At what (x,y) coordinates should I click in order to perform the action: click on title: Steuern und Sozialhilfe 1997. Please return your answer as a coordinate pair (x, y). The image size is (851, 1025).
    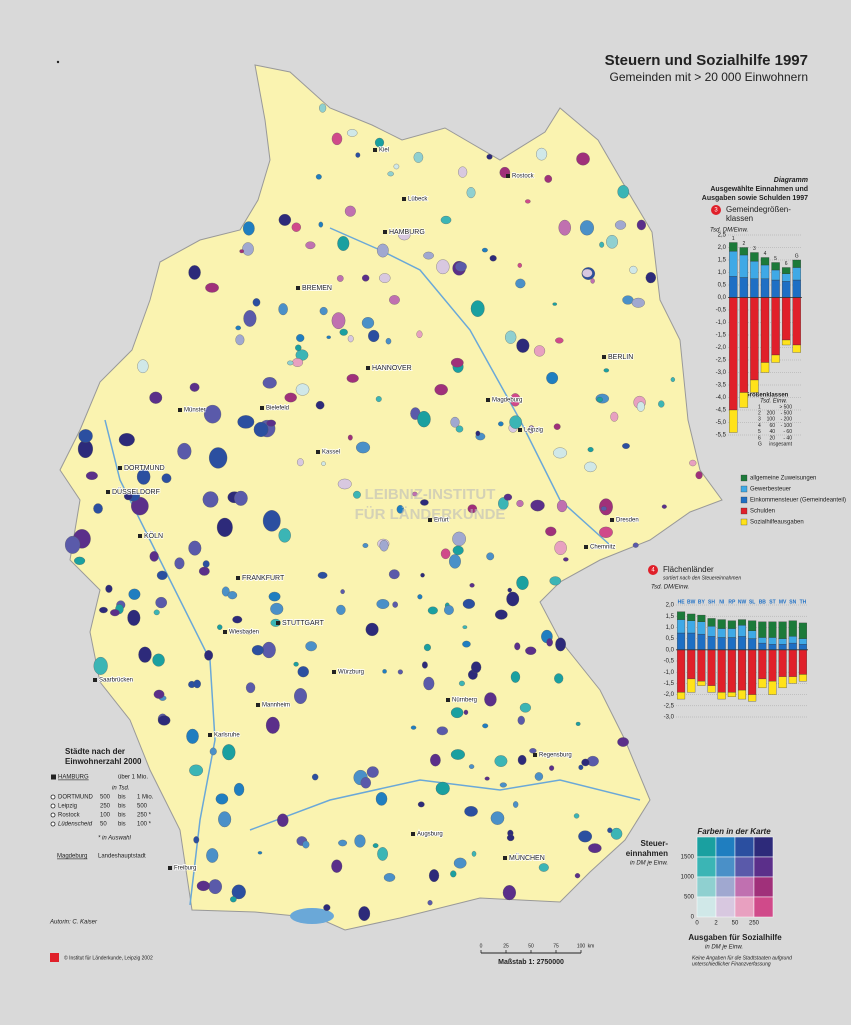
    Looking at the image, I should click on (706, 60).